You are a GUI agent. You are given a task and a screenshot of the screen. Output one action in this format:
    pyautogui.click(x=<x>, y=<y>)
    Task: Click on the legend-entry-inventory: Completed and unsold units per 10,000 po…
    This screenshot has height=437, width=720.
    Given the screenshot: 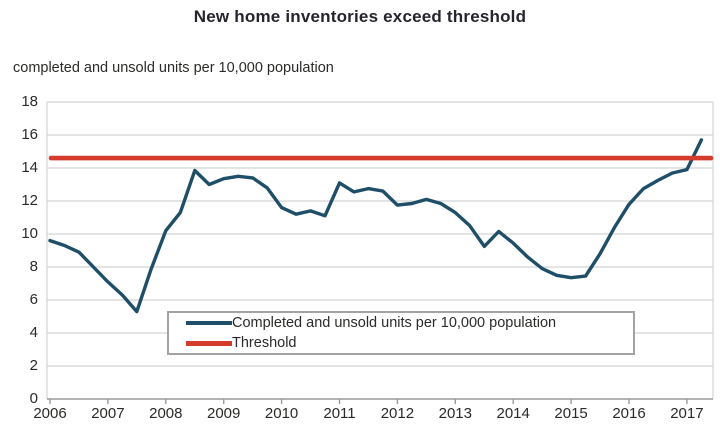 What is the action you would take?
    pyautogui.click(x=401, y=323)
    